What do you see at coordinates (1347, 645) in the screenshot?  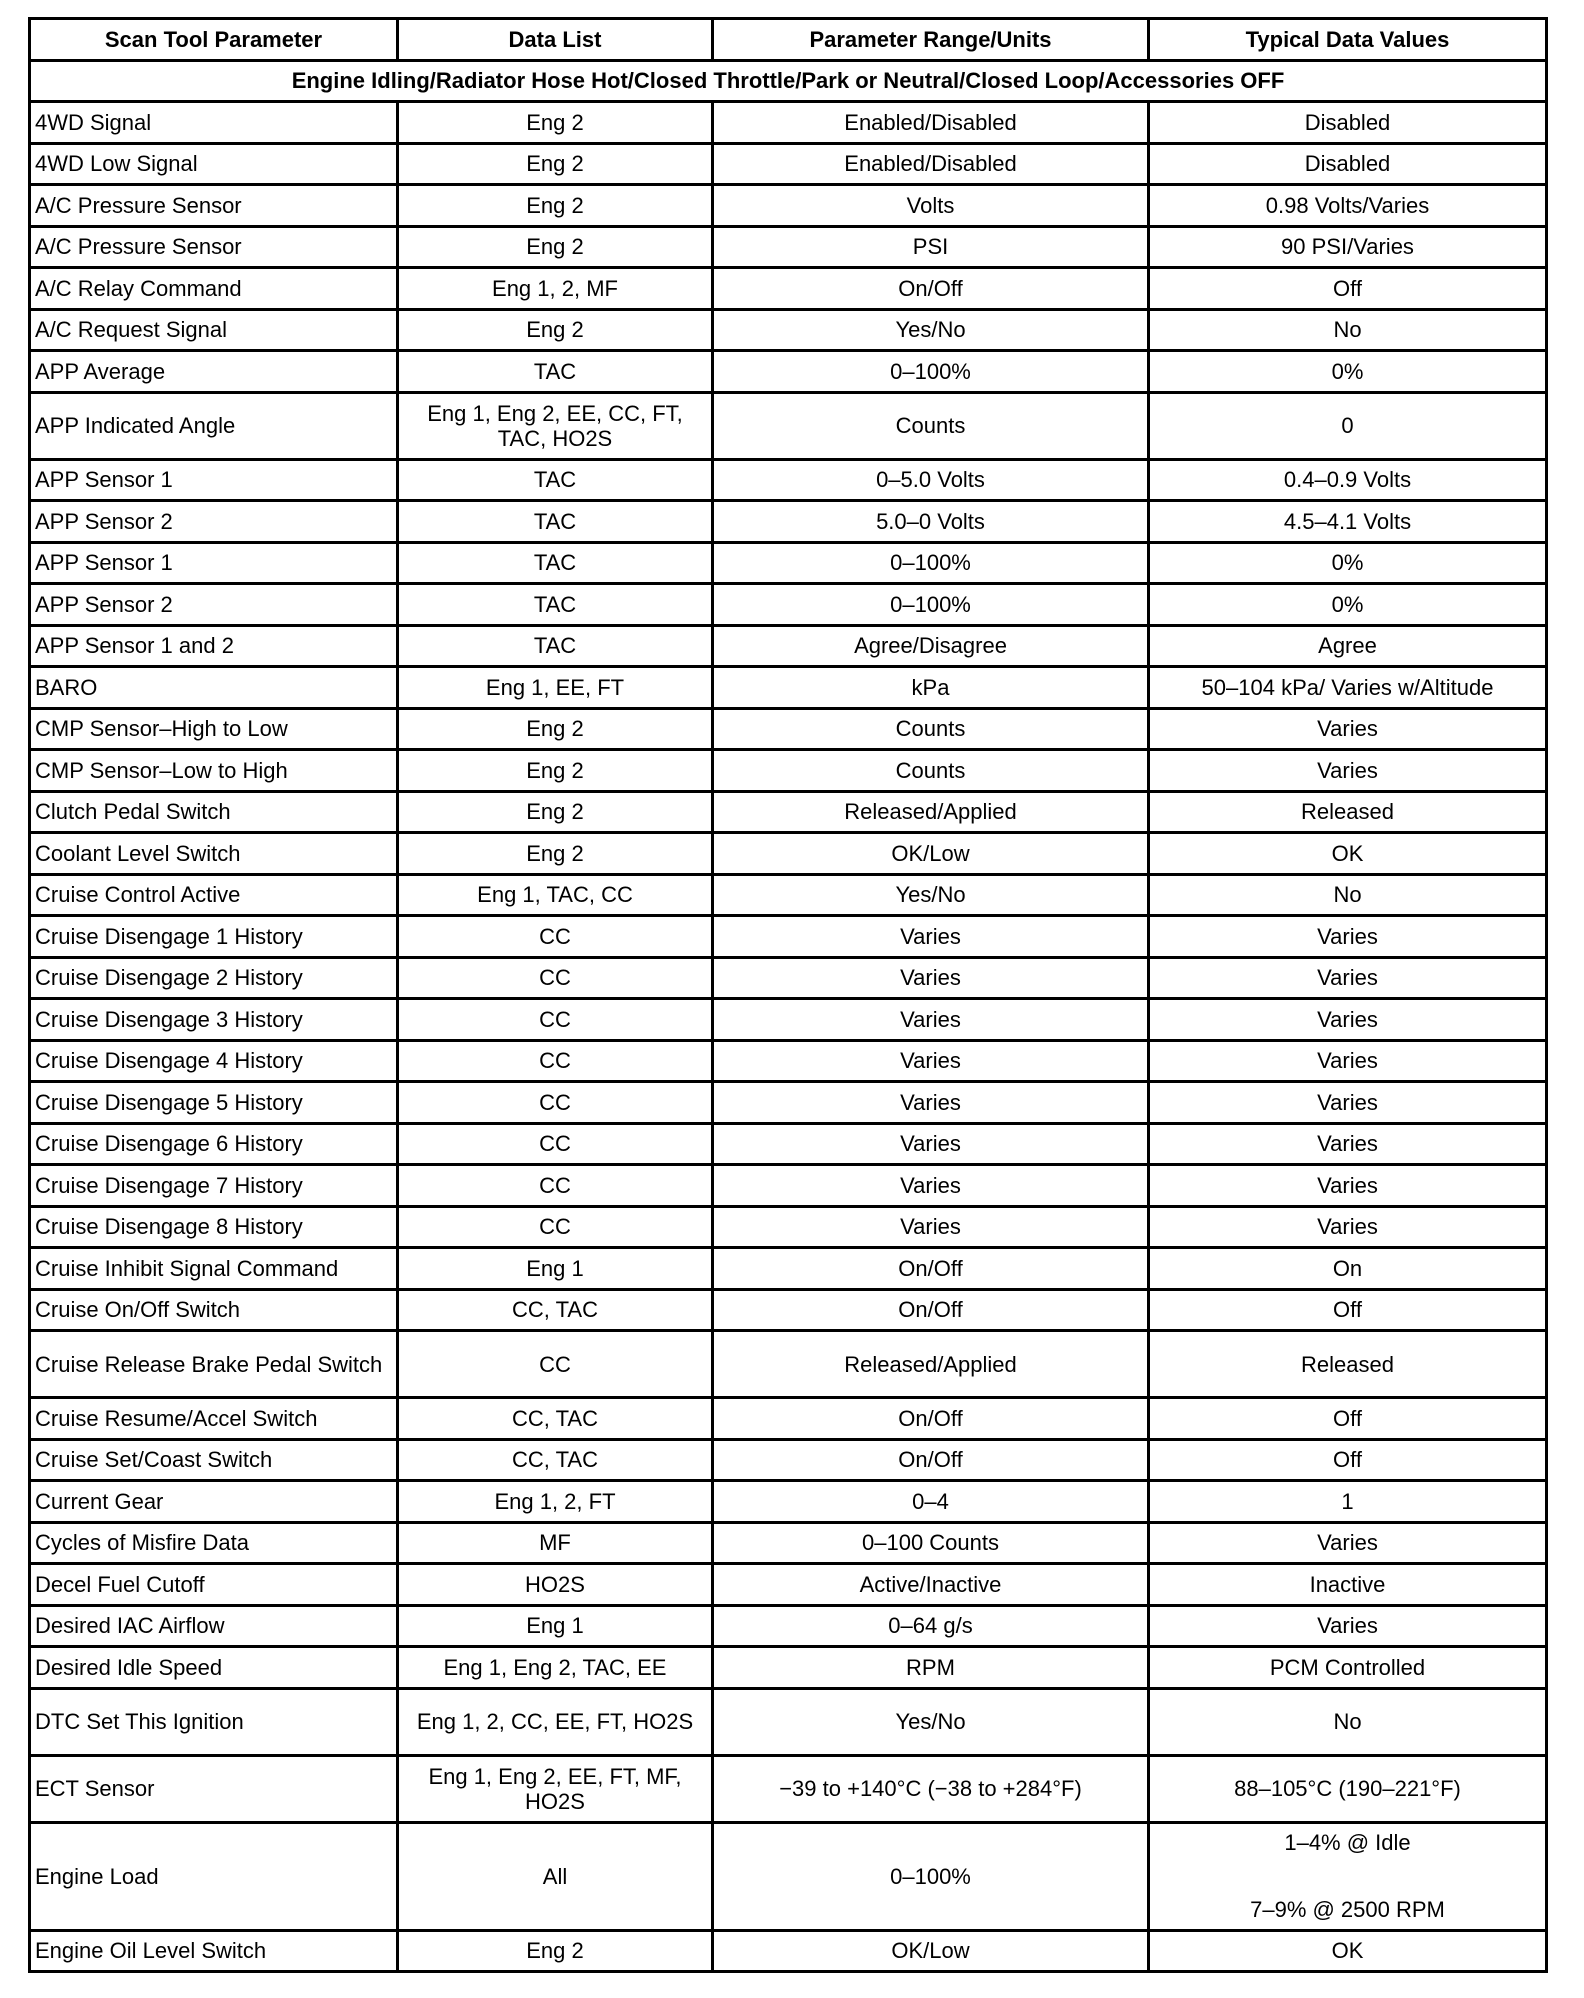 I see `cell-typical-value: Agree` at bounding box center [1347, 645].